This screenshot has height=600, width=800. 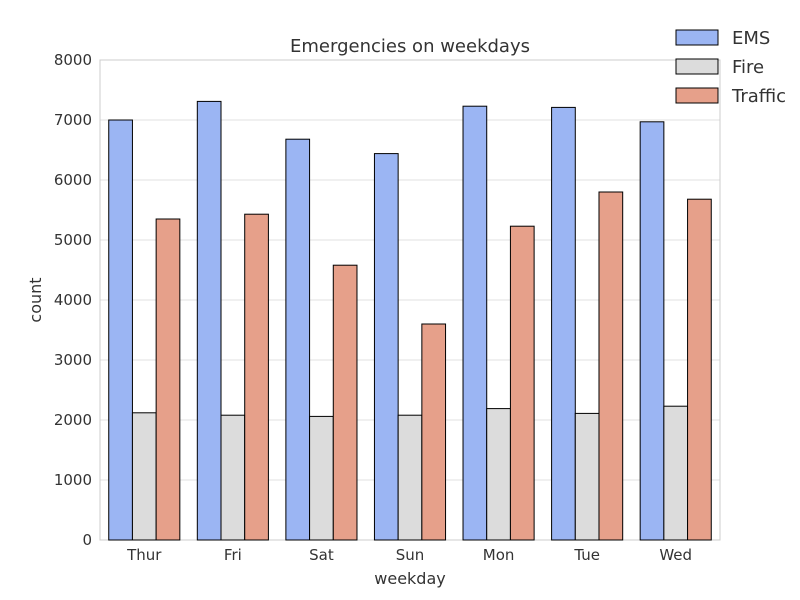 What do you see at coordinates (144, 555) in the screenshot?
I see `x-tick-label: Thur` at bounding box center [144, 555].